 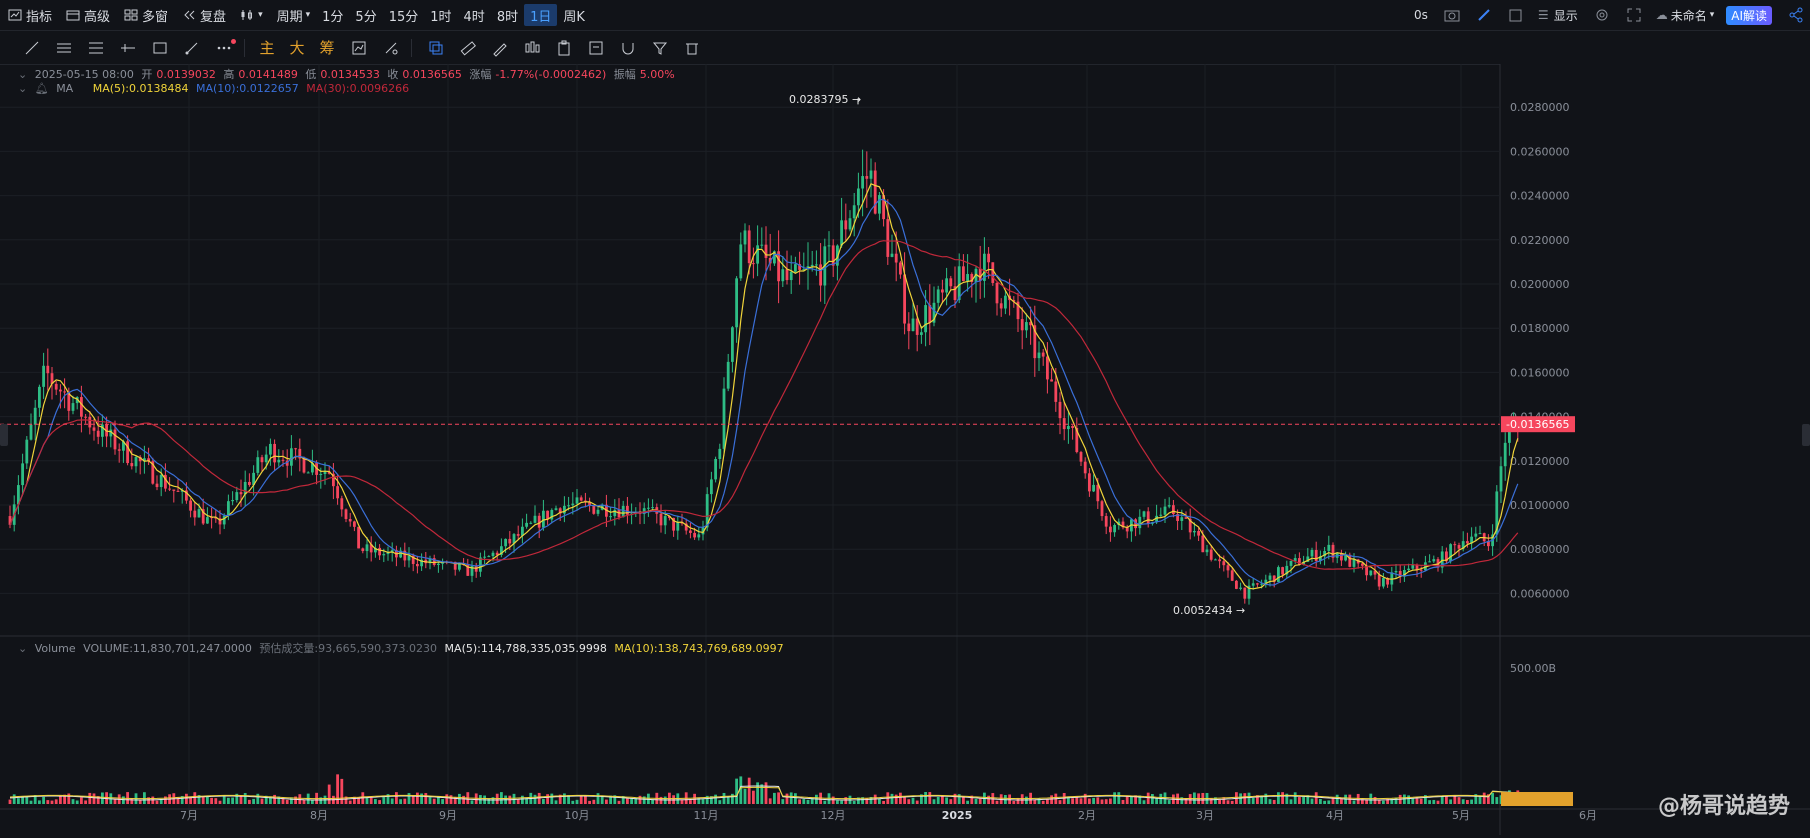 What do you see at coordinates (294, 15) in the screenshot?
I see `period-dropdown: 周期 ▾` at bounding box center [294, 15].